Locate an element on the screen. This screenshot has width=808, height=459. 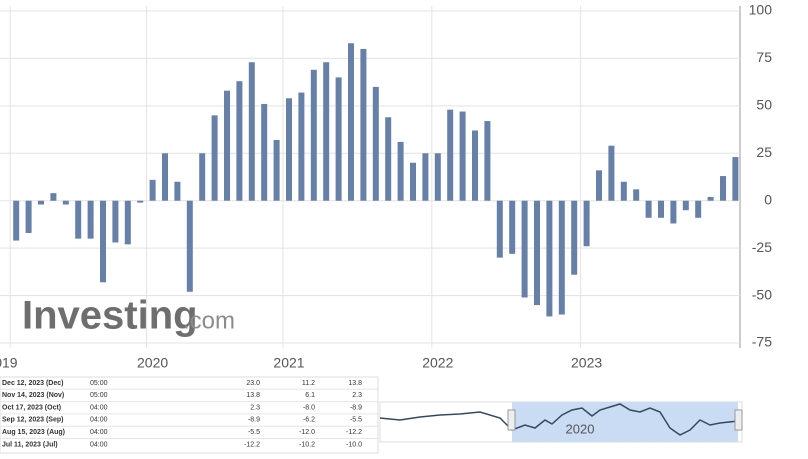
table-cell: -10.0 is located at coordinates (354, 444).